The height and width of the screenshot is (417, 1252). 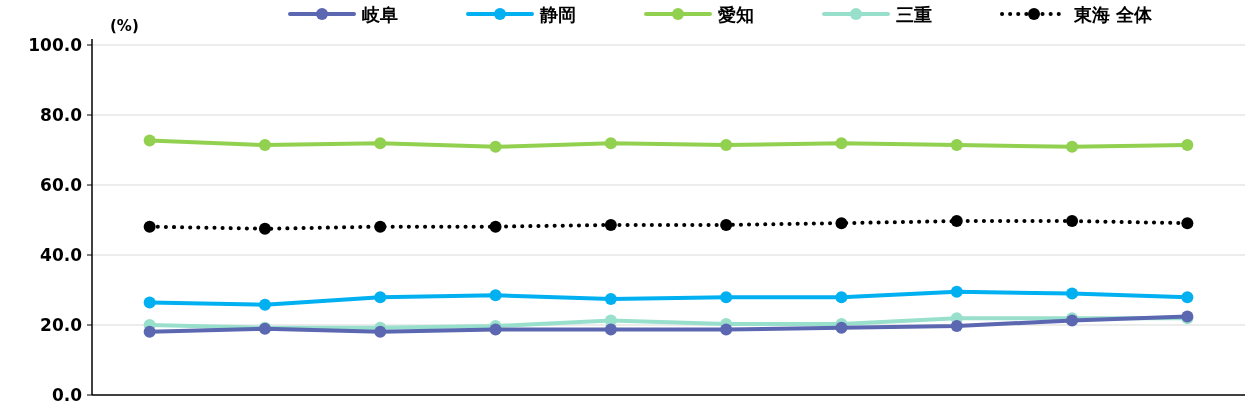 What do you see at coordinates (124, 26) in the screenshot?
I see `y-axis-title: (%)` at bounding box center [124, 26].